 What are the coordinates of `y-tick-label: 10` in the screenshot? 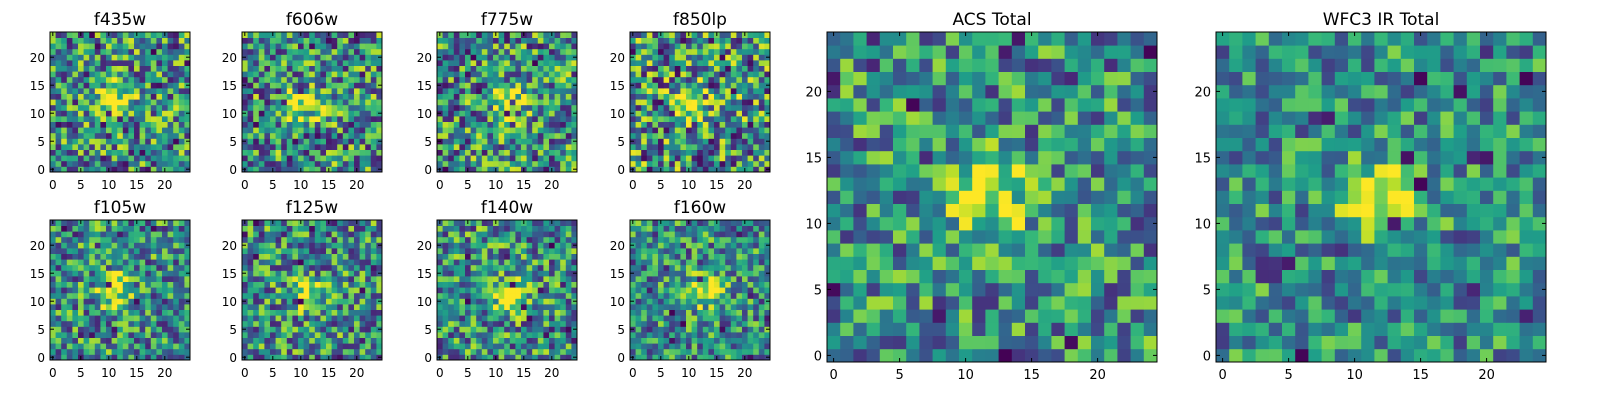 It's located at (424, 114).